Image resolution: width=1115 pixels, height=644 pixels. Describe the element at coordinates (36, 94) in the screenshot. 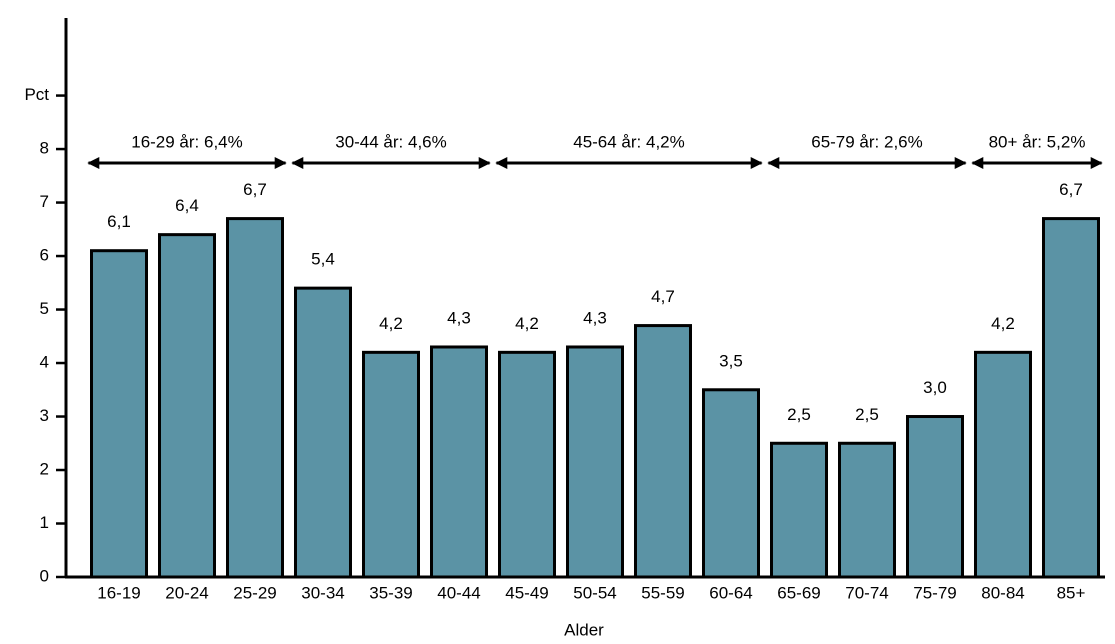

I see `y-tick-label: Pct` at that location.